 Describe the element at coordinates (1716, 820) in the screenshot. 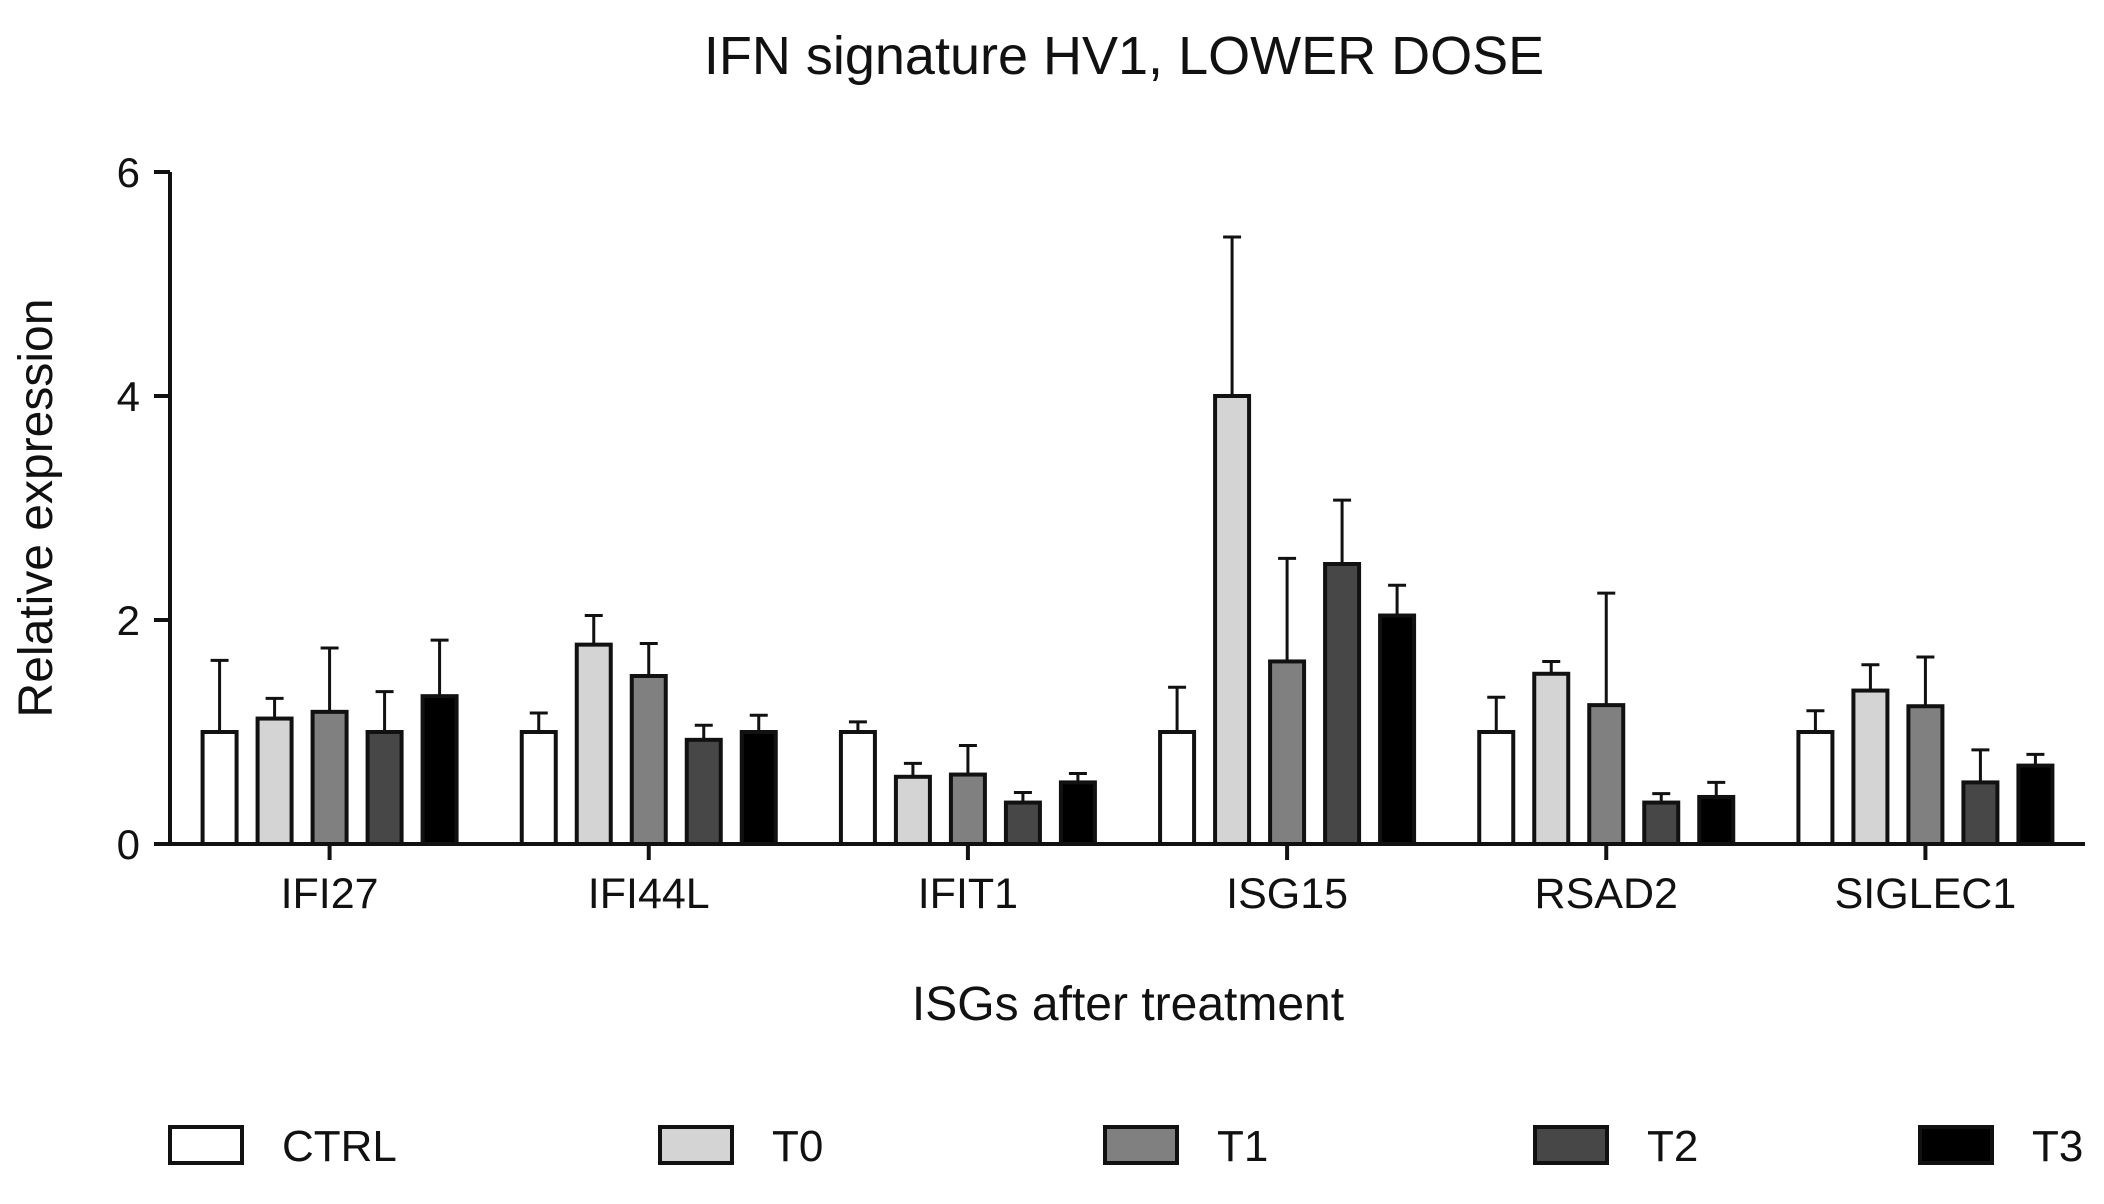

I see `bar-t3-rsad2` at that location.